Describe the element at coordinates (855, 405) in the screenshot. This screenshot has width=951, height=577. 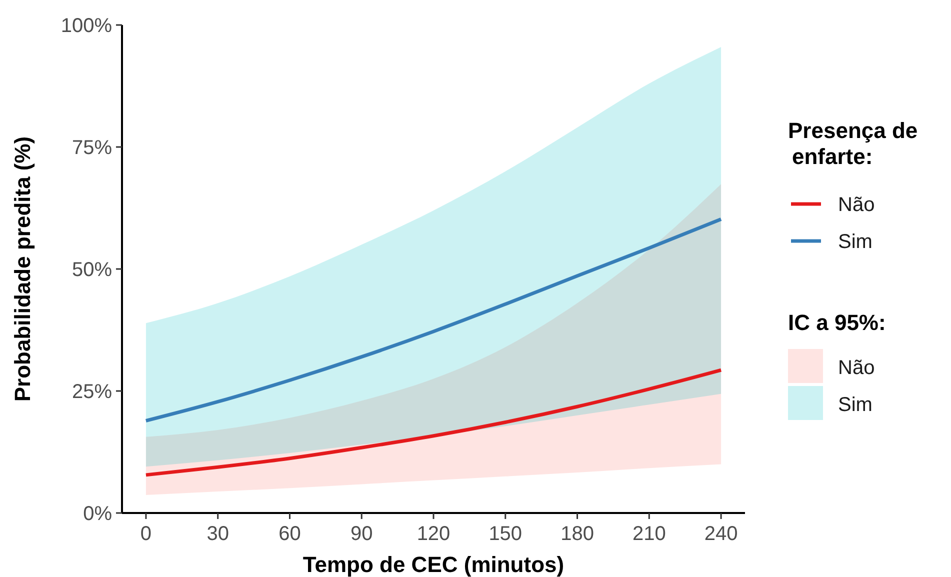
I see `text: Sim` at that location.